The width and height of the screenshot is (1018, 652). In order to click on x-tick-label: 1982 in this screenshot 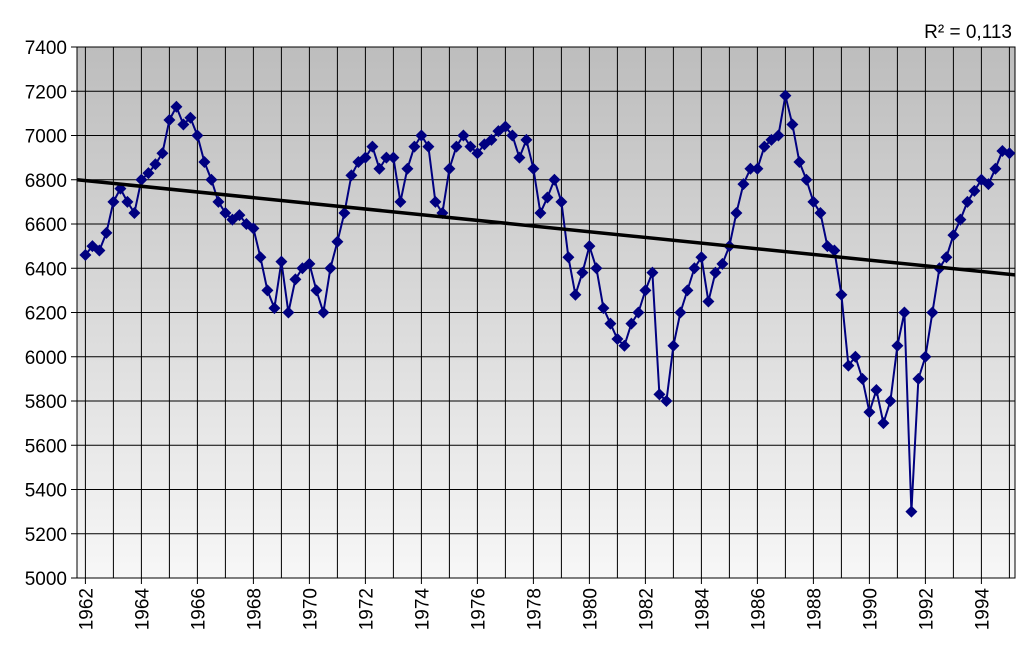, I will do `click(646, 609)`.